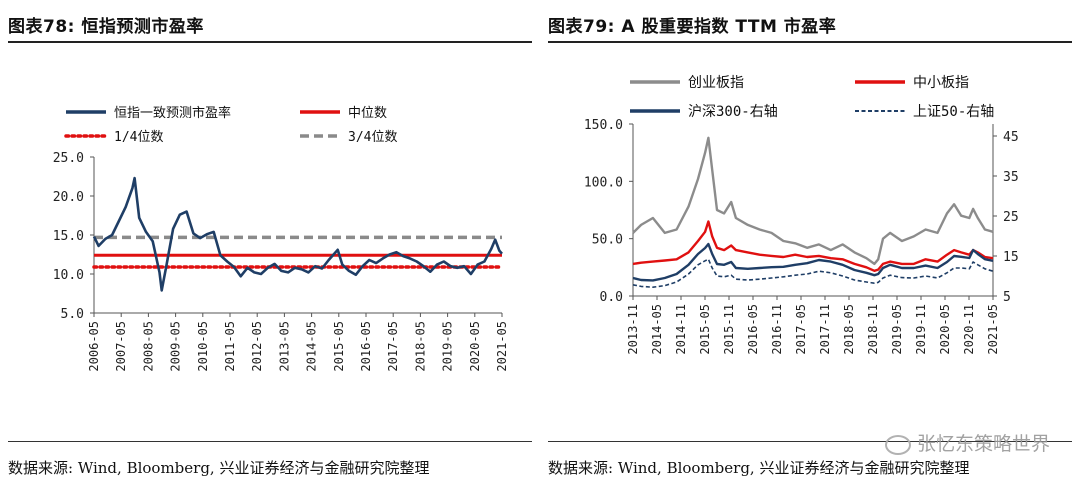  I want to click on sse50-pe-line, so click(813, 273).